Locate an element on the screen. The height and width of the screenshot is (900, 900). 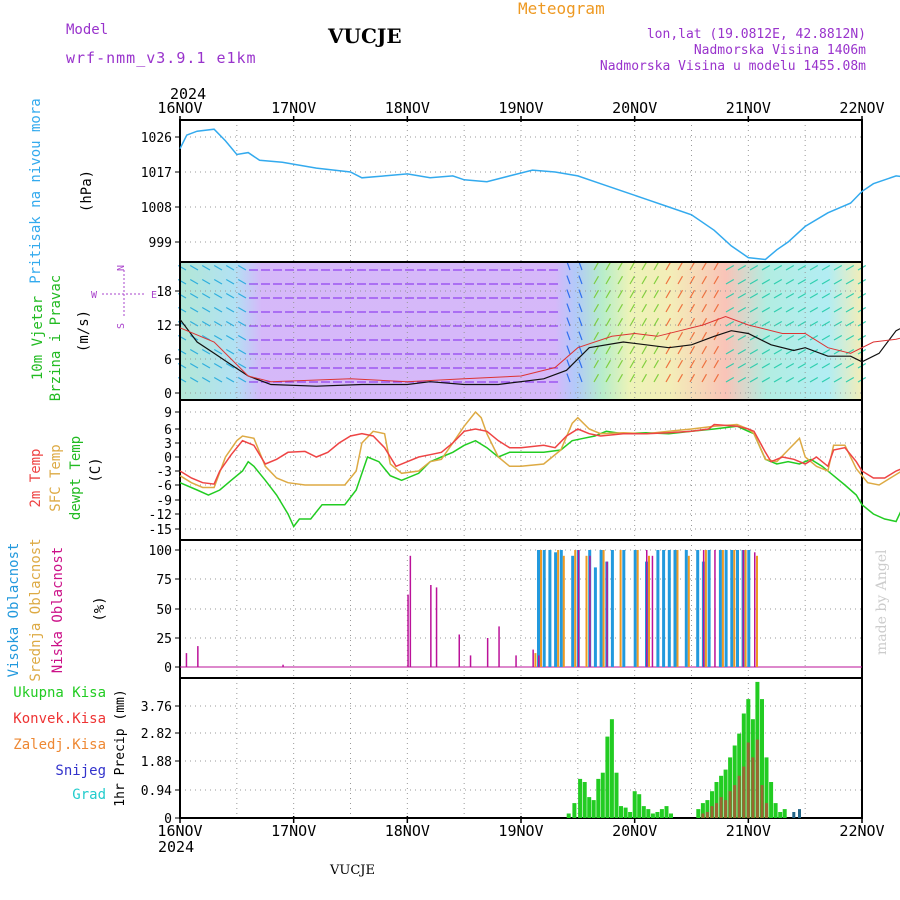
compass-e-label: E is located at coordinates (154, 295).